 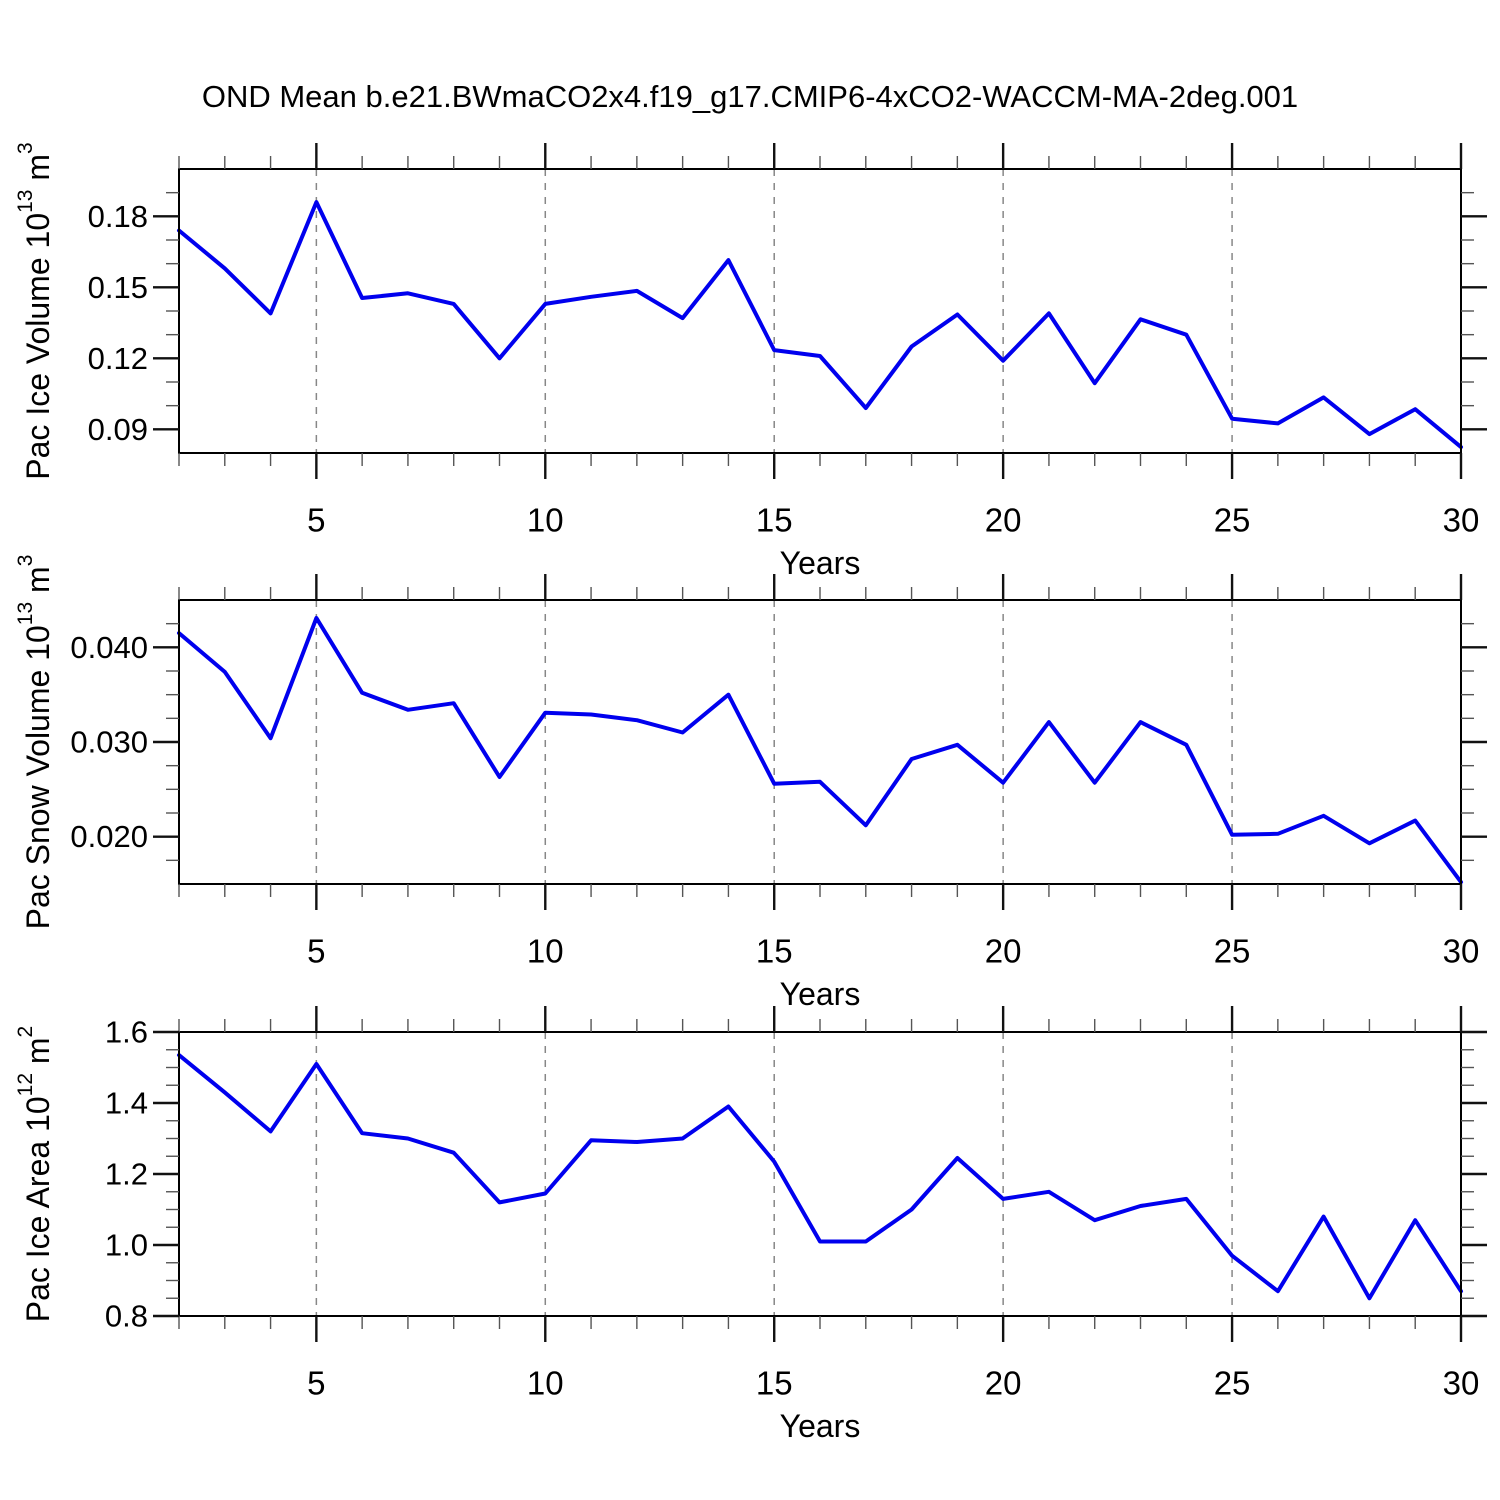 I want to click on y-tick-label: 0.15, so click(x=118, y=287).